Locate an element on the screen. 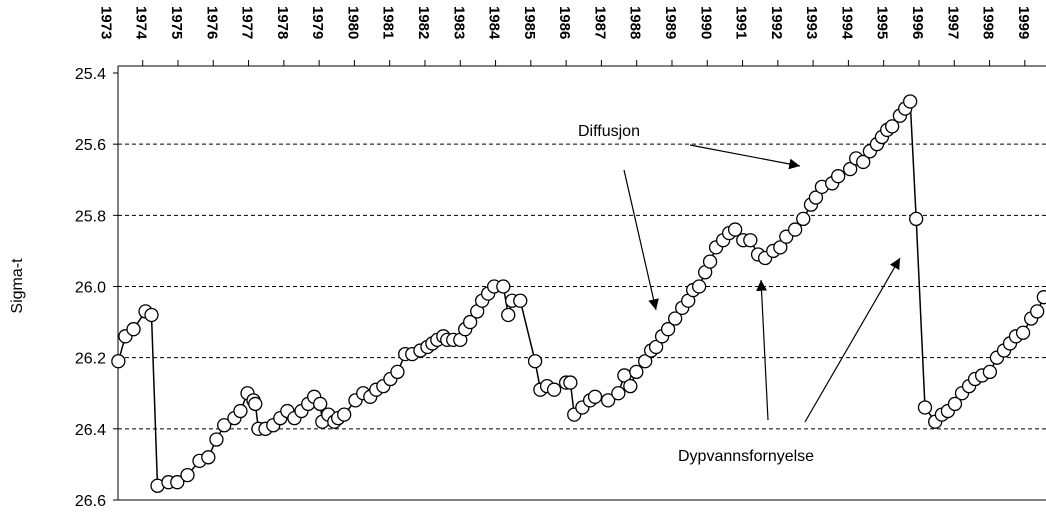  x-tick-label: 1977 is located at coordinates (247, 22).